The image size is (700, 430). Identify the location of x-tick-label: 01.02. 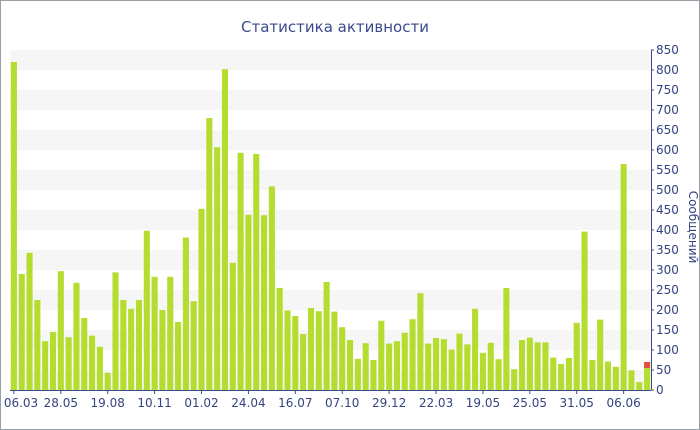
(201, 403).